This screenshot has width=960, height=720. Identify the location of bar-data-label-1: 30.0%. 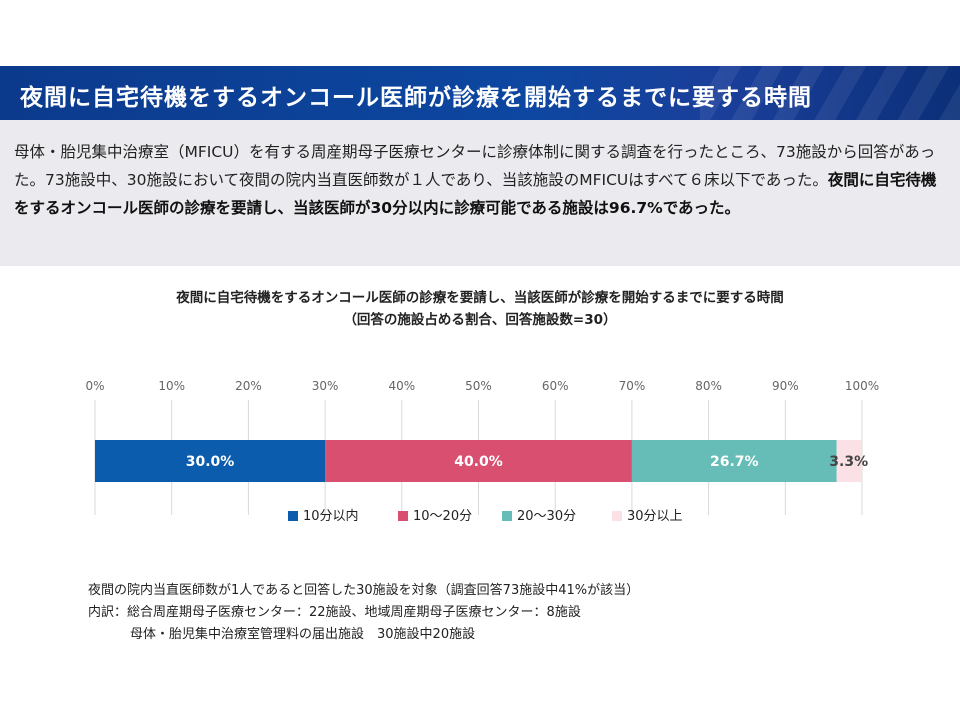
(210, 462).